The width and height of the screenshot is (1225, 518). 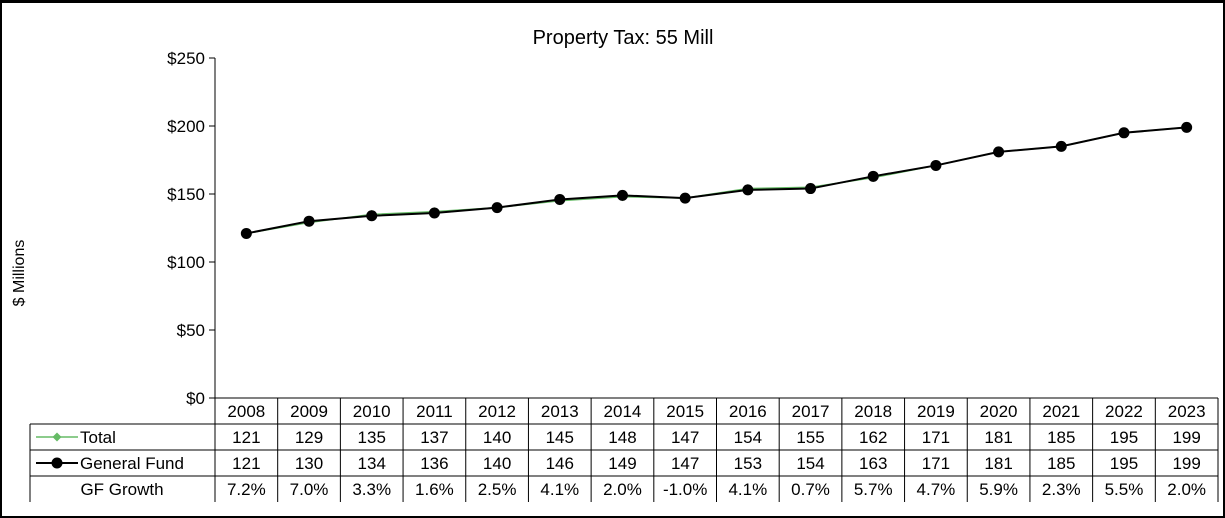 I want to click on data-label-general-fund: 136, so click(x=434, y=463).